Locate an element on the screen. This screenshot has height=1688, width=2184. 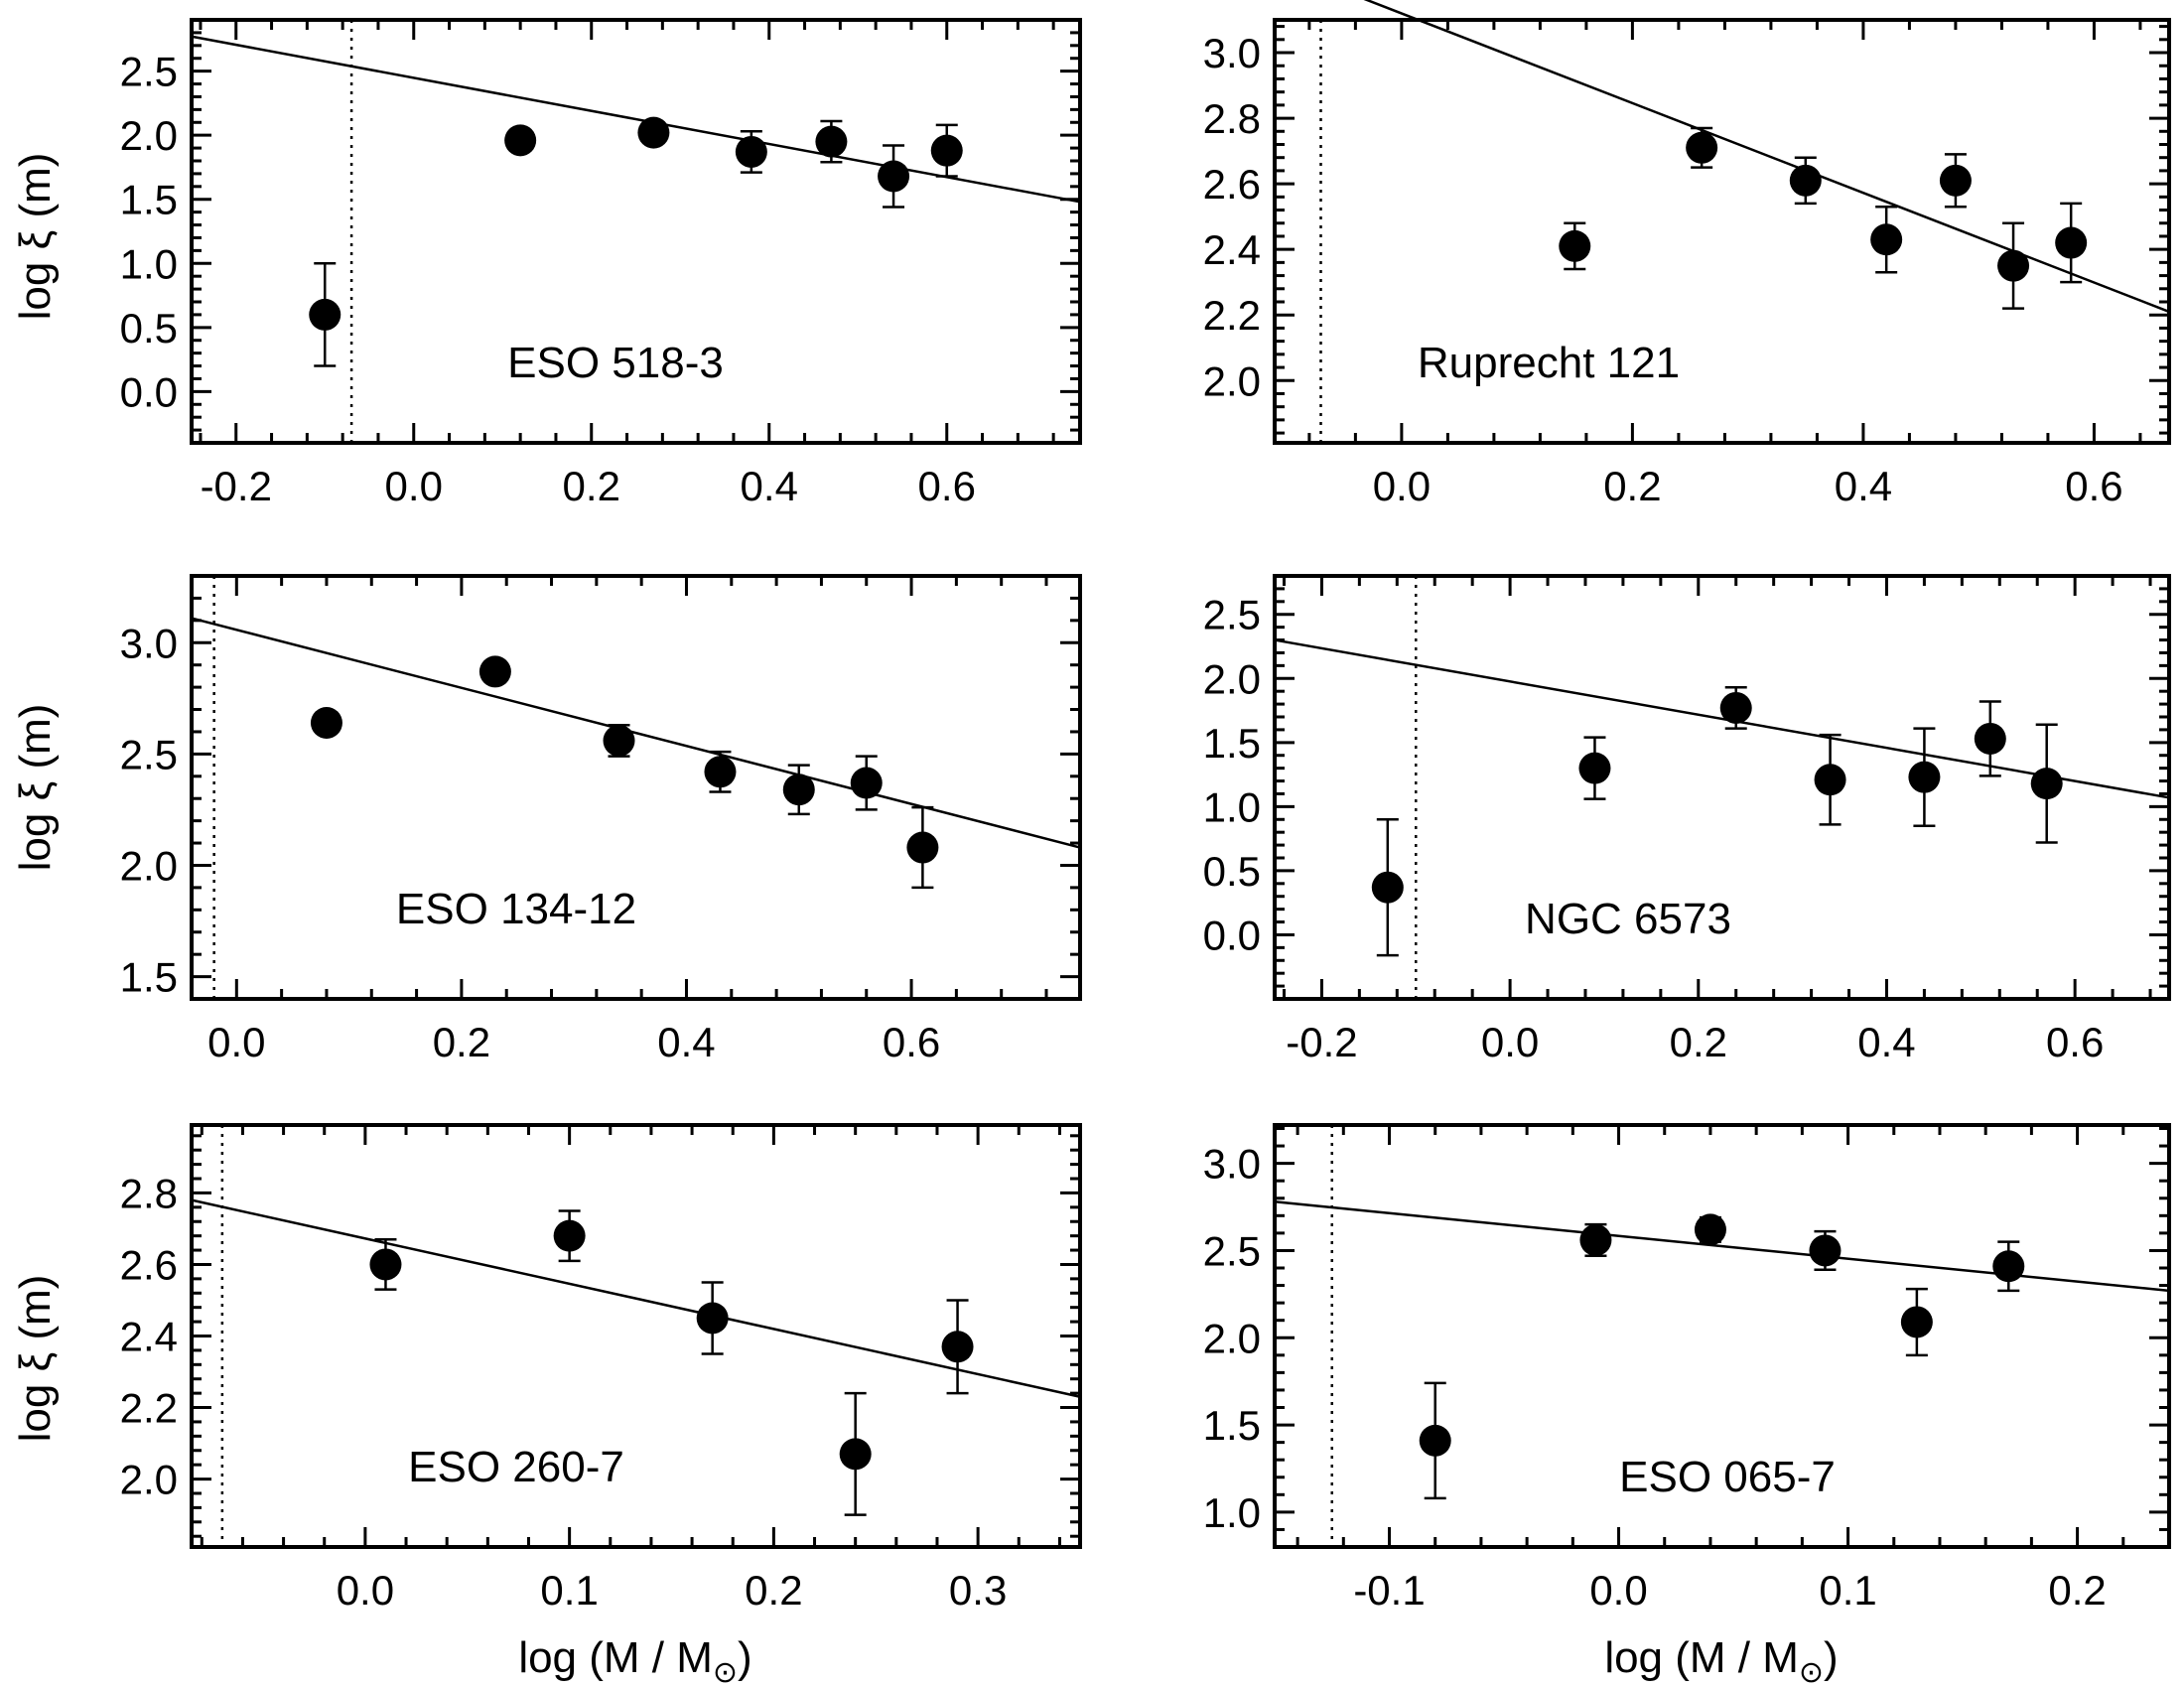
y-axis-title-row3: log ξ (m) is located at coordinates (35, 1359).